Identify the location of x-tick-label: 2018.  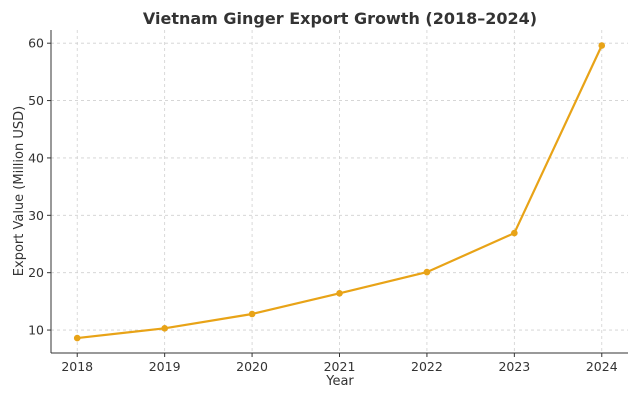
(77, 366).